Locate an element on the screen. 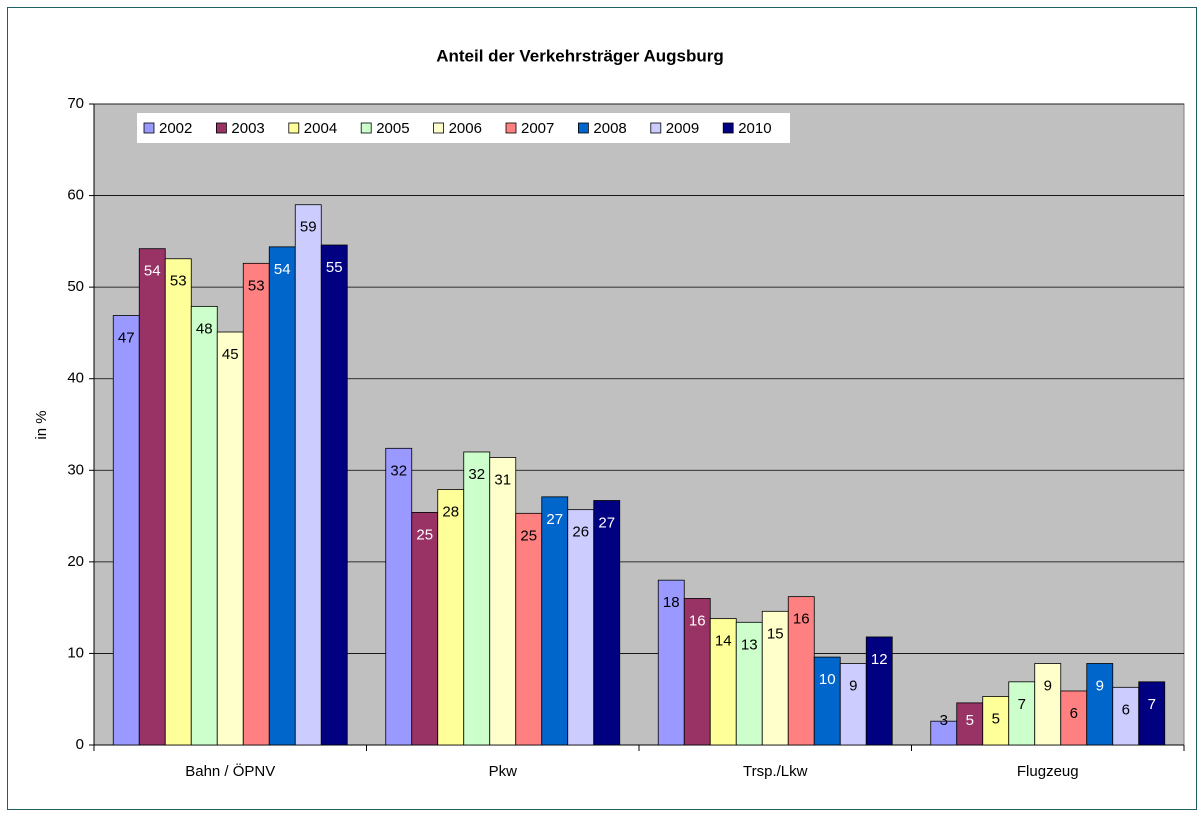 Image resolution: width=1204 pixels, height=817 pixels. value-label: 48 is located at coordinates (204, 328).